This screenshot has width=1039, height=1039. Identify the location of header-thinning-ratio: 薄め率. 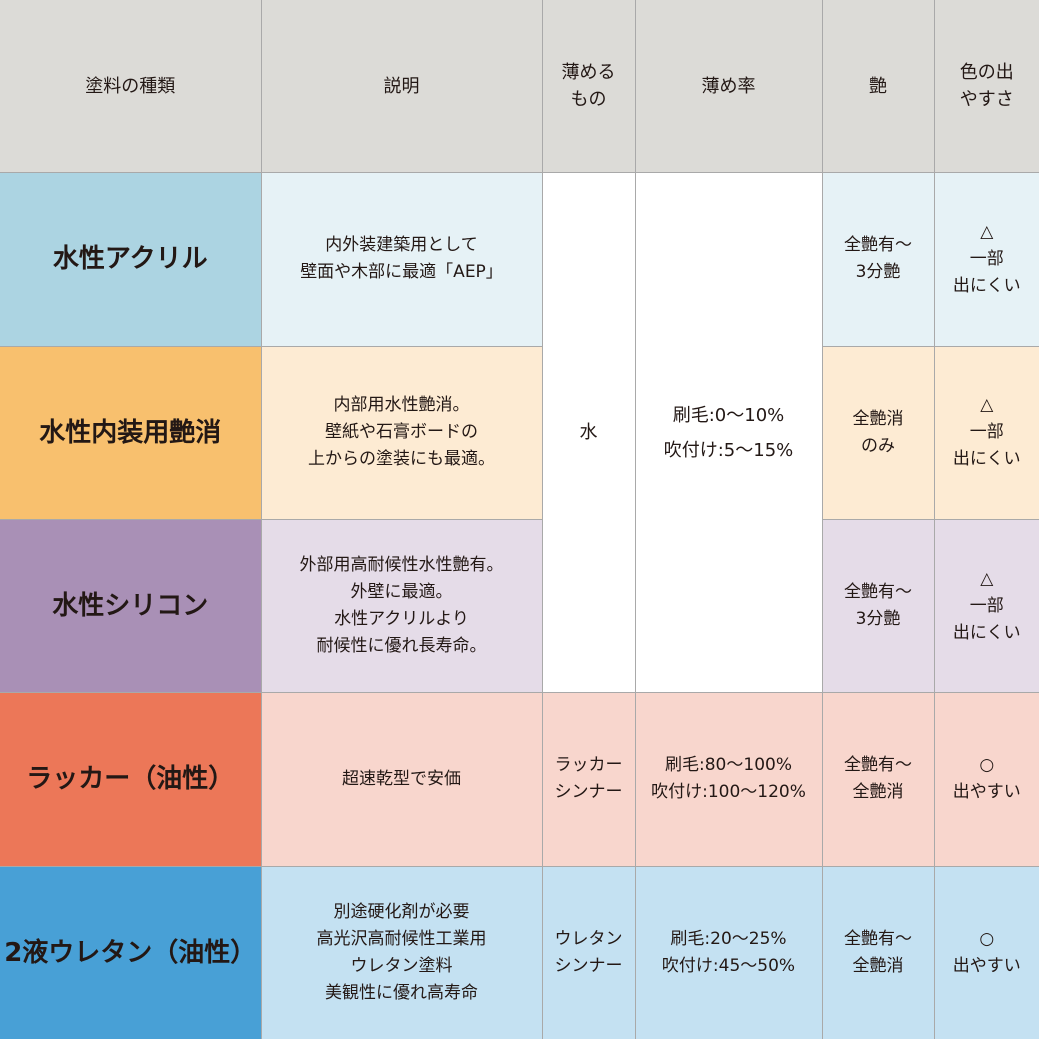
(728, 87).